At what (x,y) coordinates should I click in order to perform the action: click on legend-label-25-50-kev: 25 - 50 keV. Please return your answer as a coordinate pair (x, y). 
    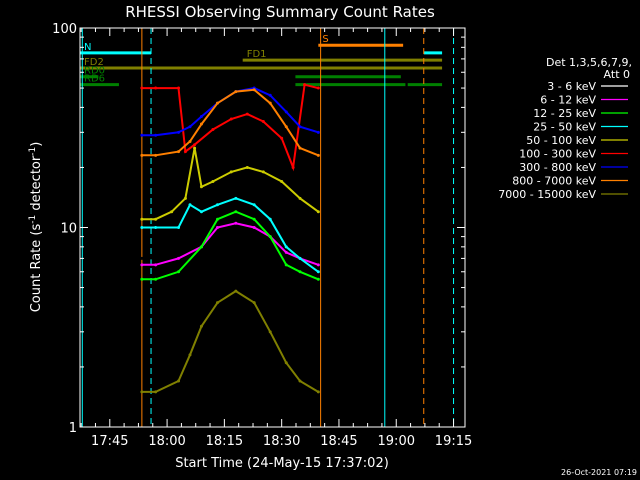
    Looking at the image, I should click on (564, 127).